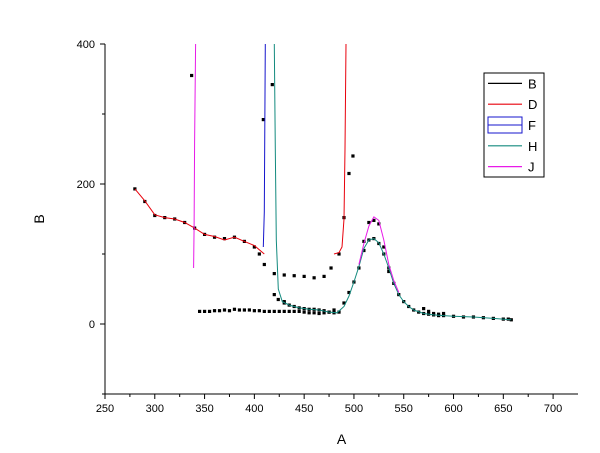  Describe the element at coordinates (512, 104) in the screenshot. I see `legend-entry-d: D` at that location.